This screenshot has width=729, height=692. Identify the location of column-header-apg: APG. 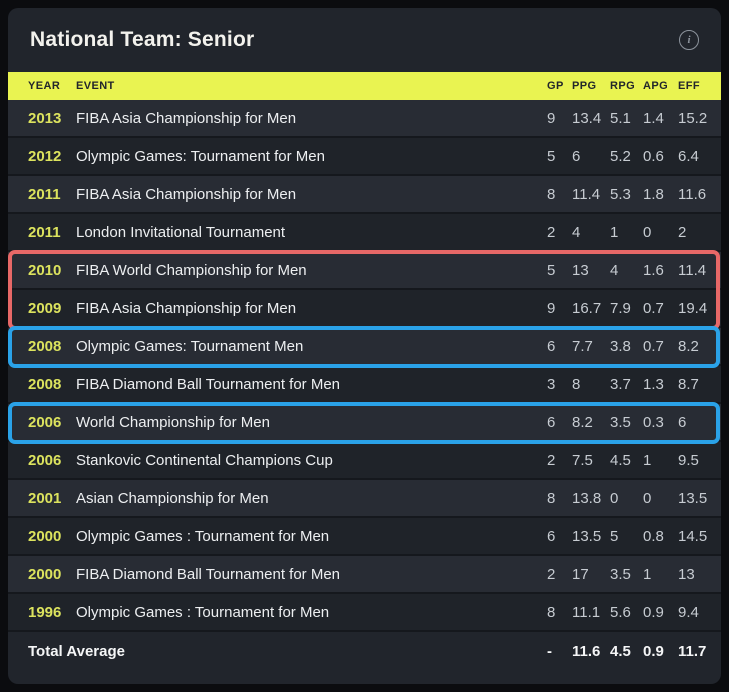
(656, 86).